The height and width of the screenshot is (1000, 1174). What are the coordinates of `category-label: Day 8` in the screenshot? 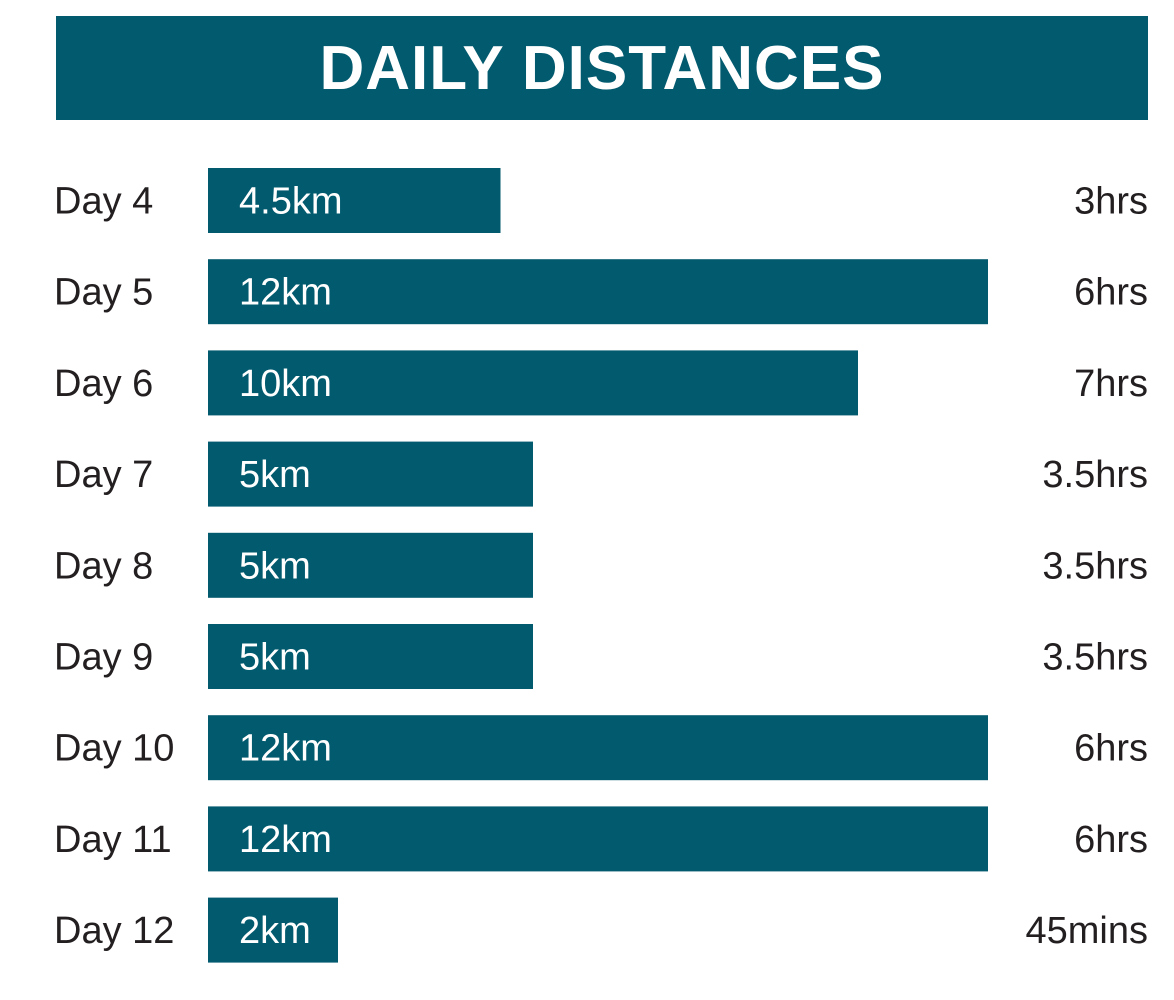 It's located at (103, 566).